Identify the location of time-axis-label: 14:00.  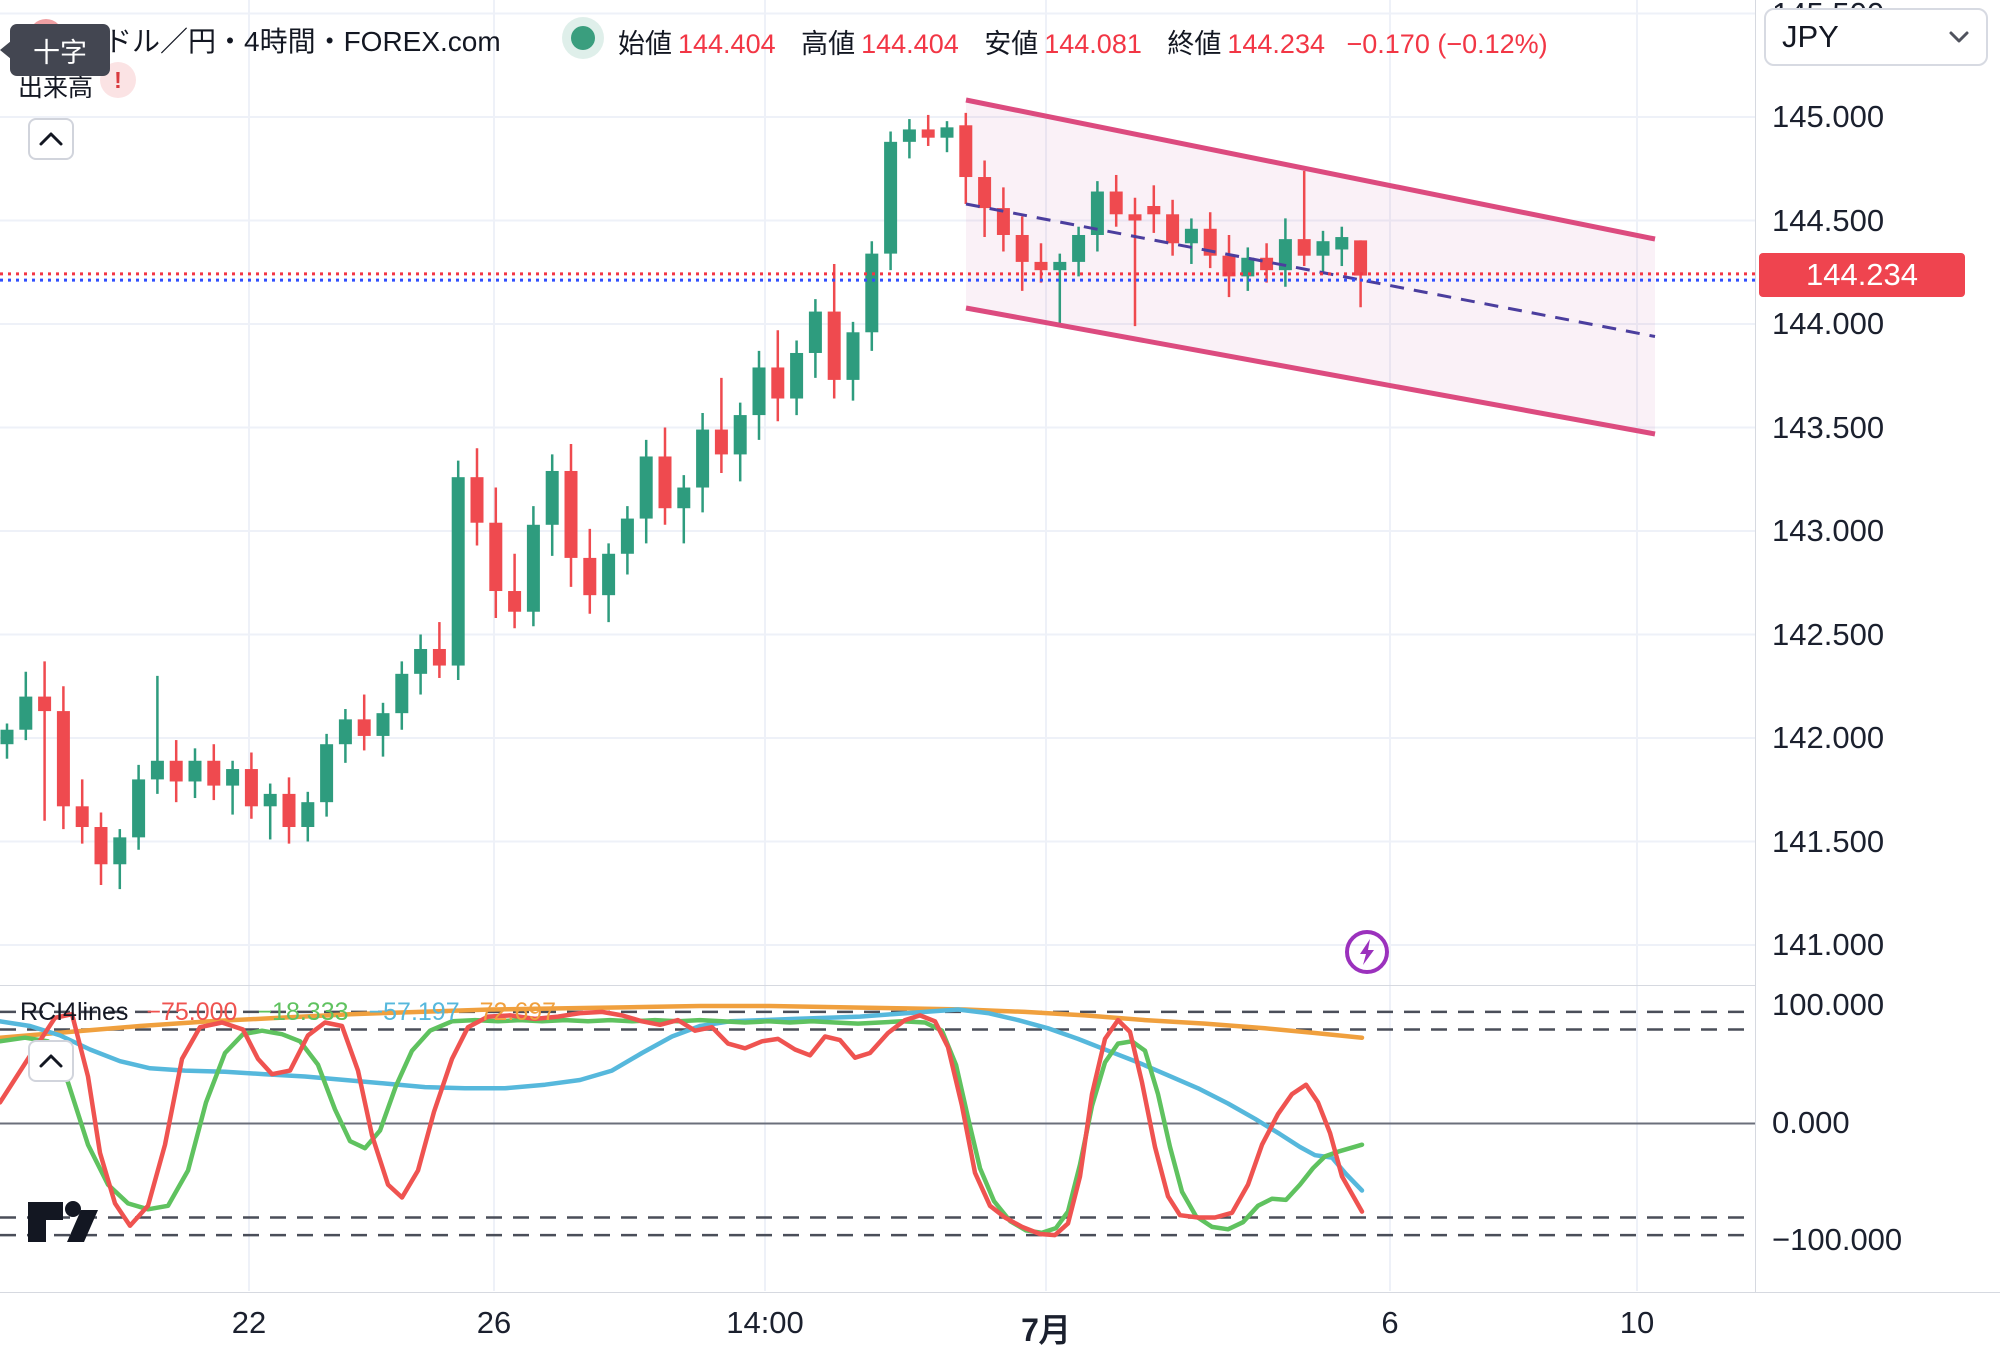
(765, 1322).